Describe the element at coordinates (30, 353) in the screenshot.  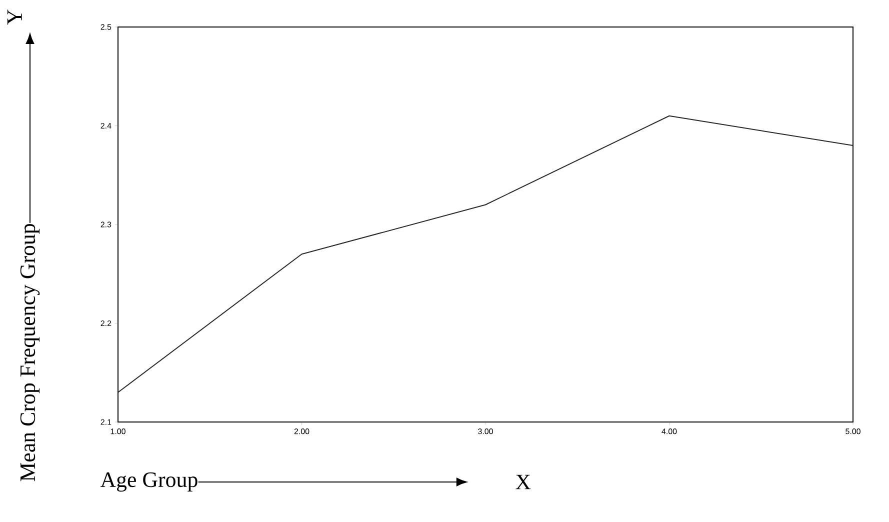
I see `y-axis-title: Mean Crop Frequency Group` at that location.